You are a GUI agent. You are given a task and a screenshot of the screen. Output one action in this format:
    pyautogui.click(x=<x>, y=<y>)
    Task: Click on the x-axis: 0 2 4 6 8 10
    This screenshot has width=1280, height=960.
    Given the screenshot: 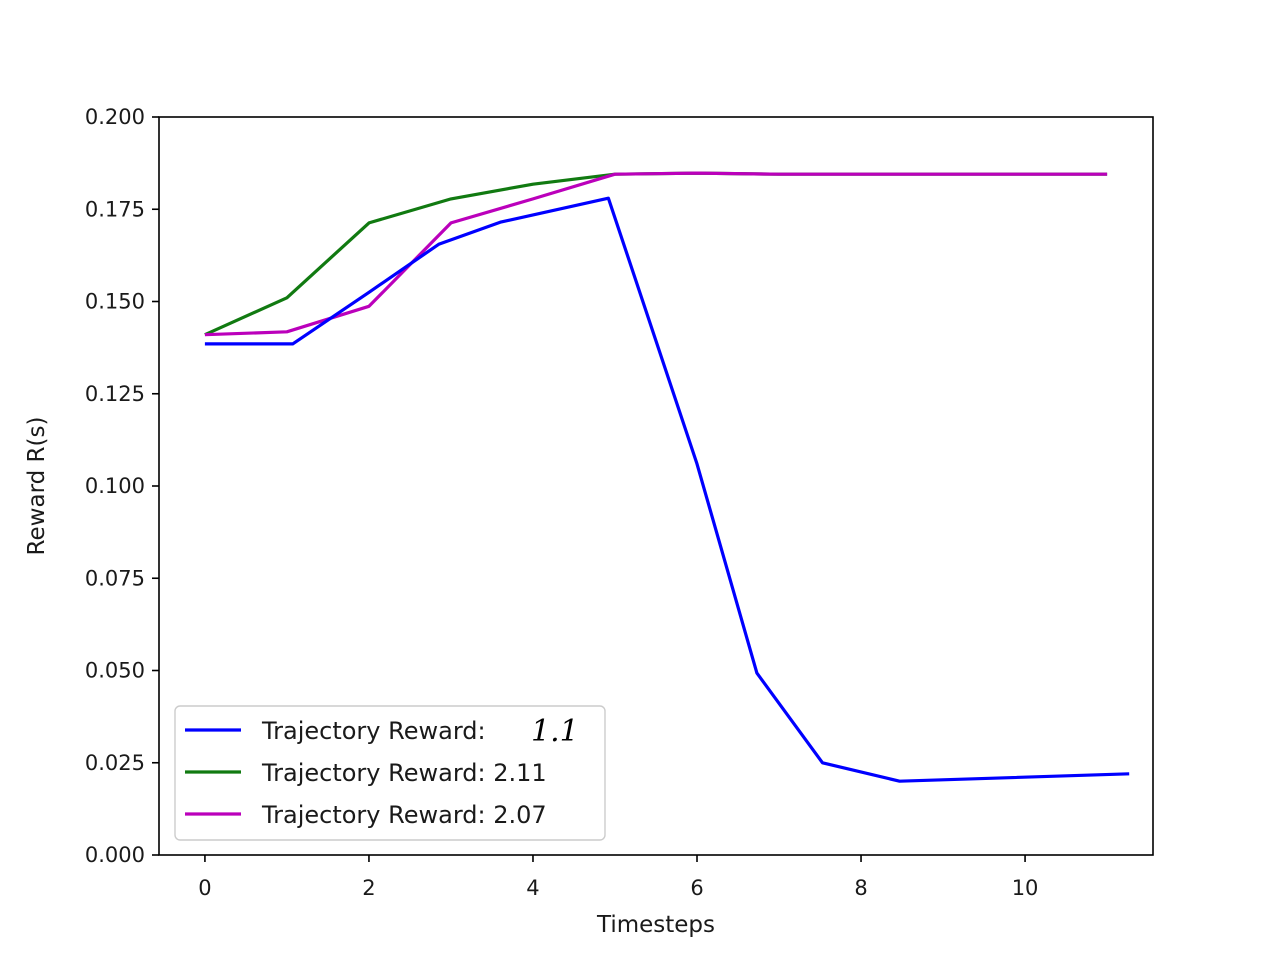 What is the action you would take?
    pyautogui.click(x=618, y=877)
    